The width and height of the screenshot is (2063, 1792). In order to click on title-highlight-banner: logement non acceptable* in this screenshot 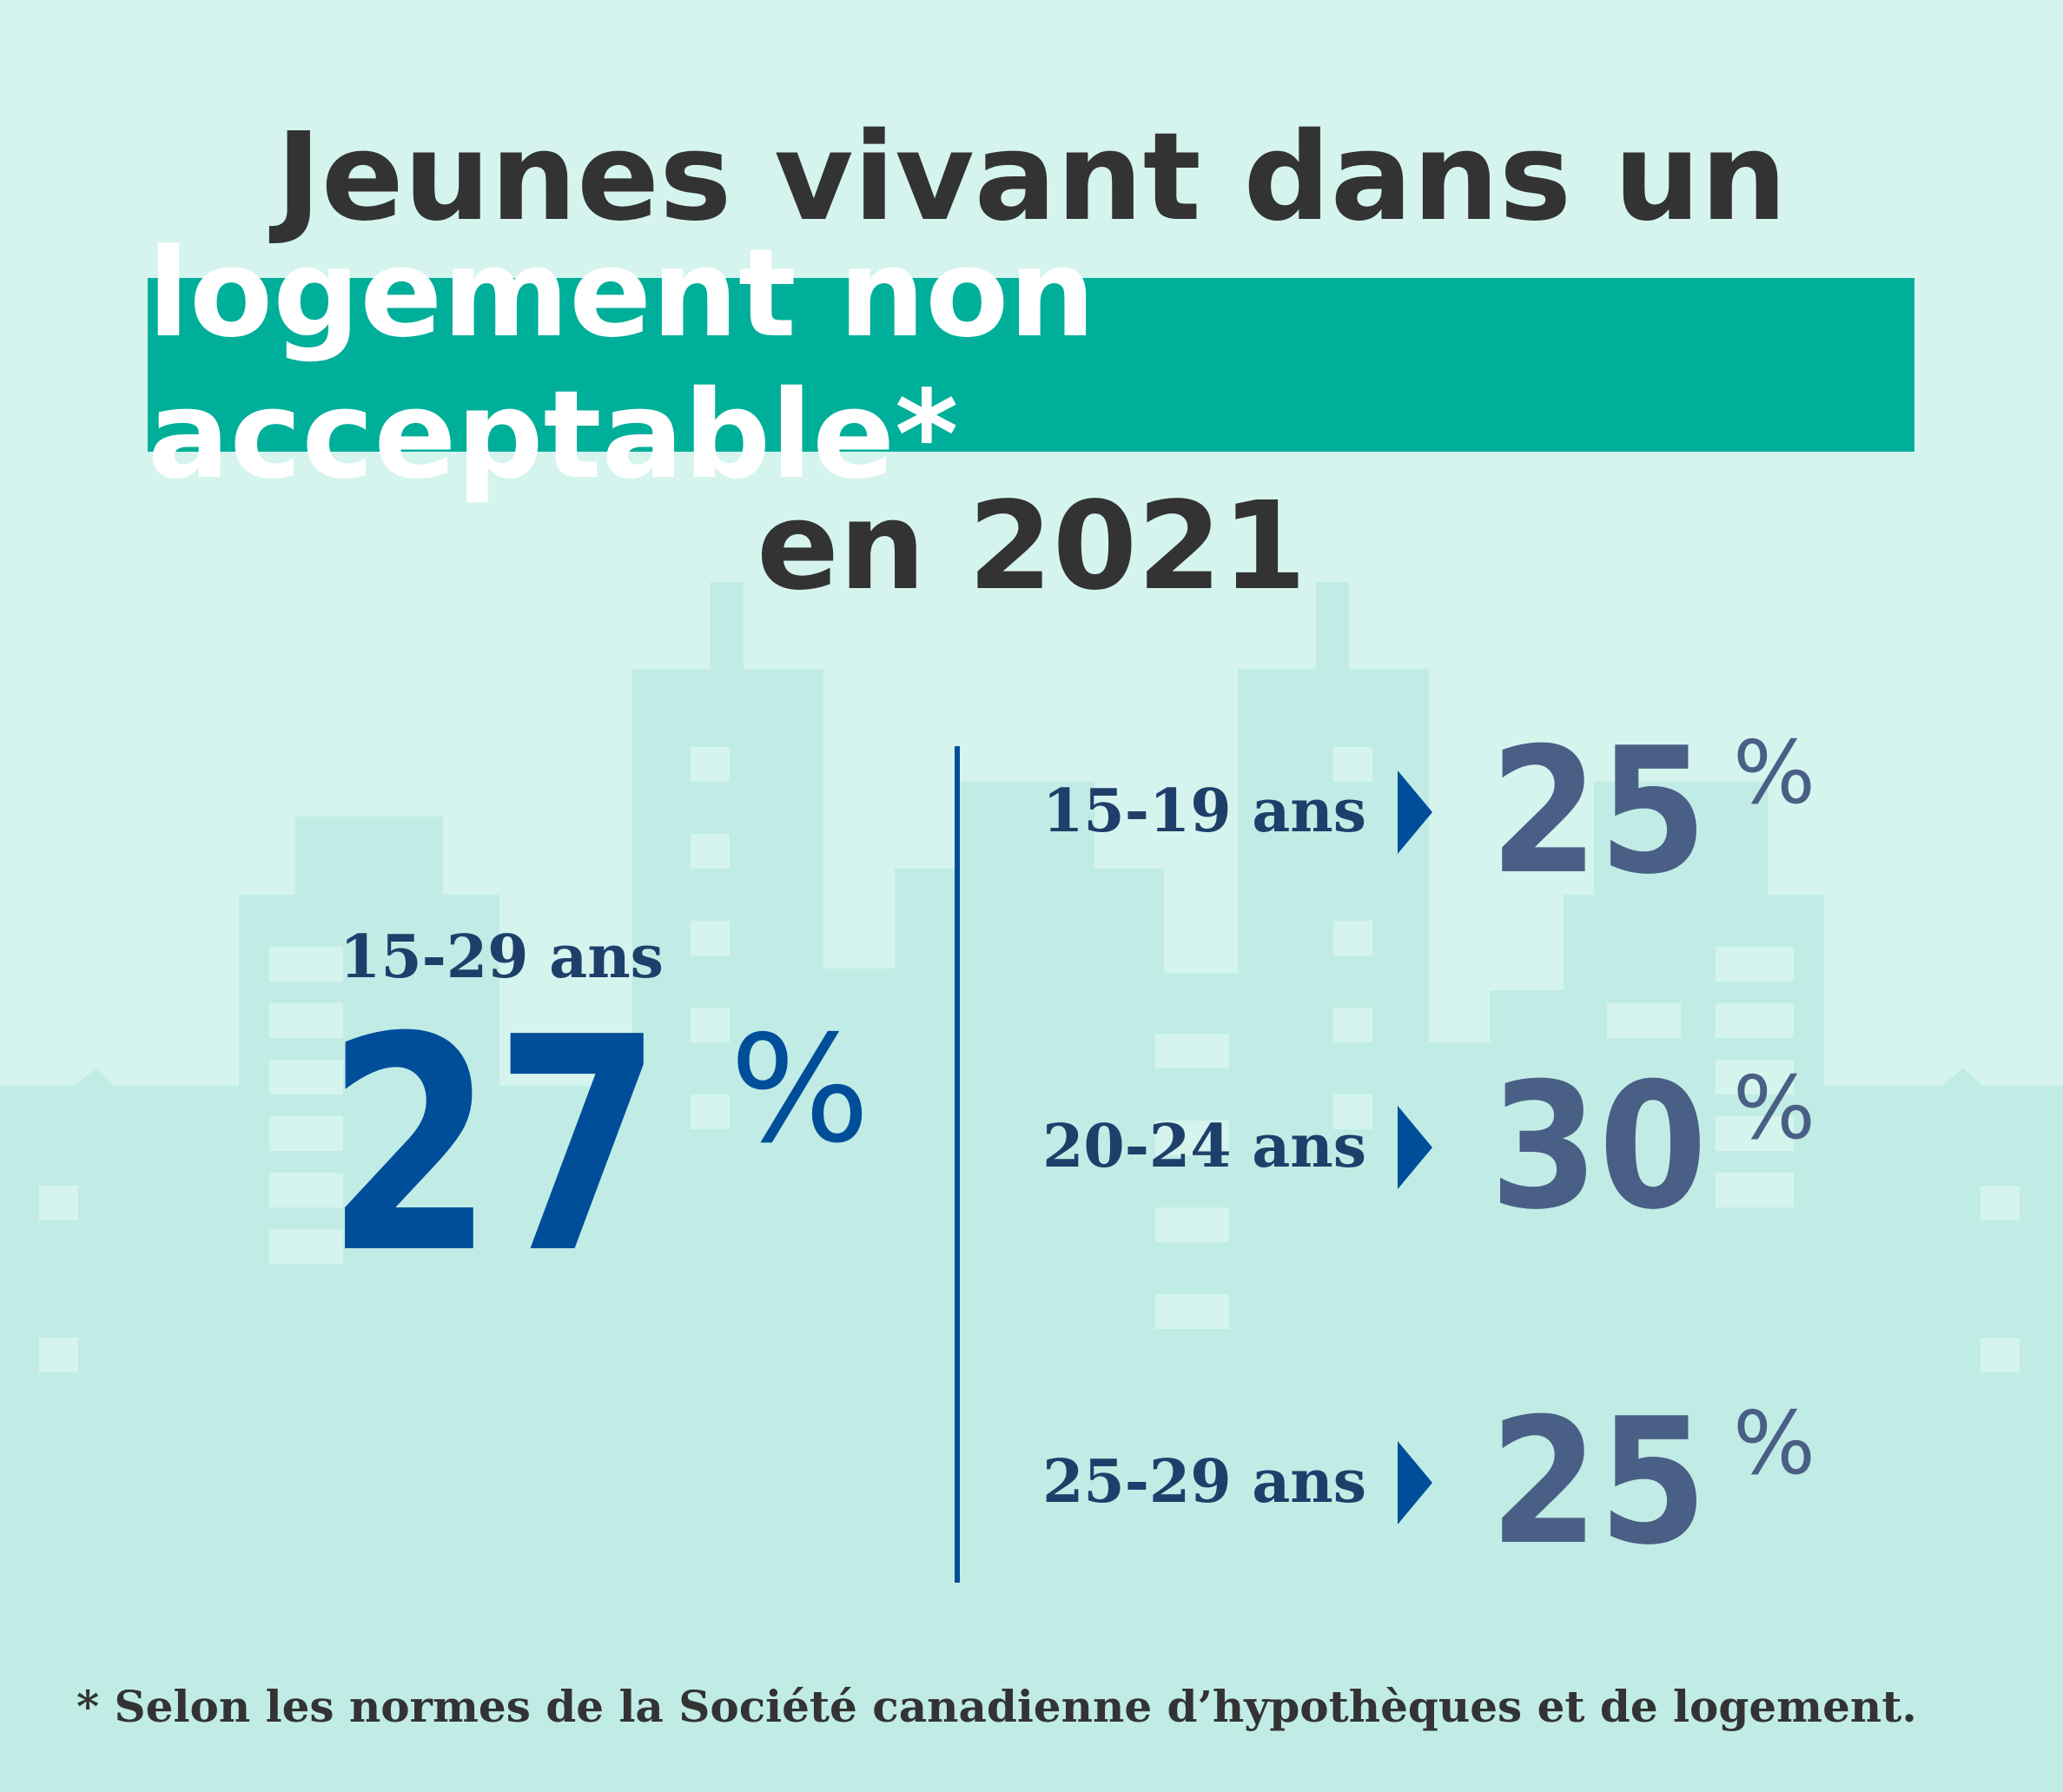, I will do `click(1031, 365)`.